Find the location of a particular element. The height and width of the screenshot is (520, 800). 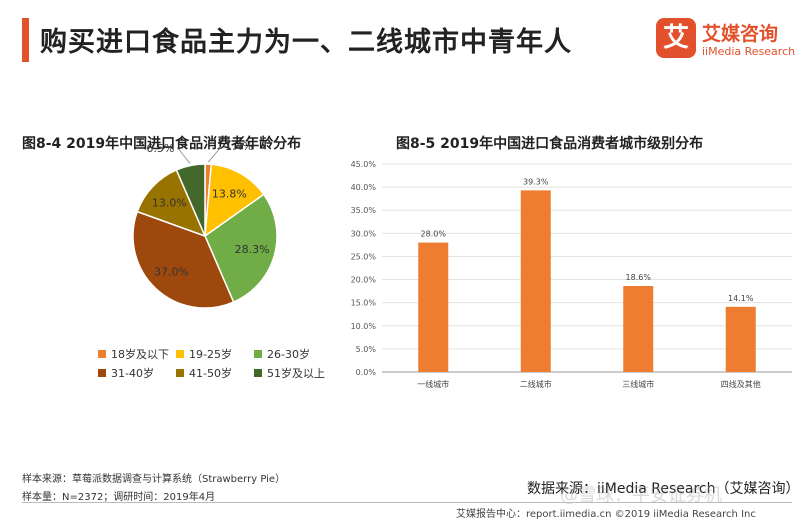

pie-legend-item: 51岁及以上 is located at coordinates (289, 373).